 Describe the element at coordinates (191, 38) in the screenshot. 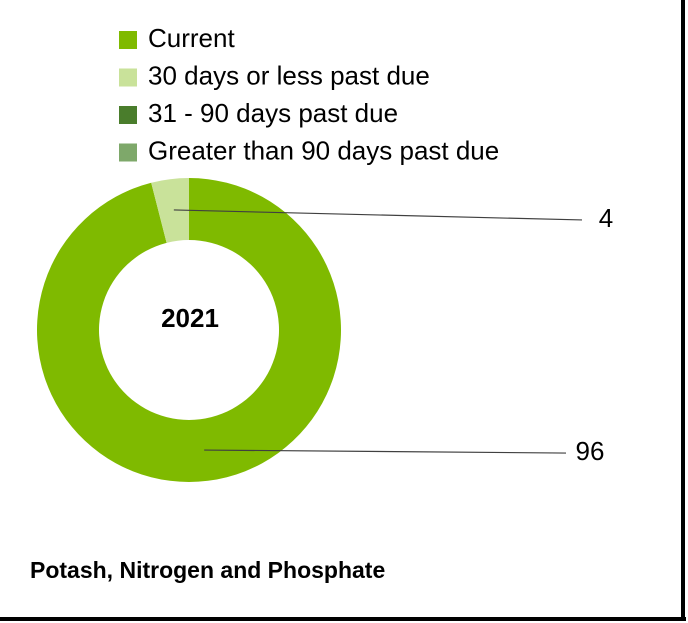

I see `legend-label: Current` at that location.